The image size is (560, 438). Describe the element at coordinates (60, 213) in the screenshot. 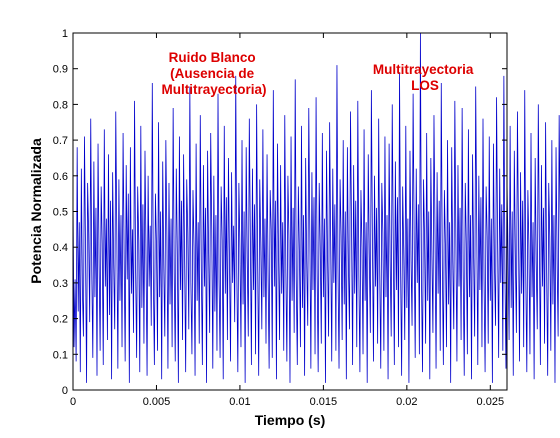

I see `y-tick-label: 0.5` at that location.